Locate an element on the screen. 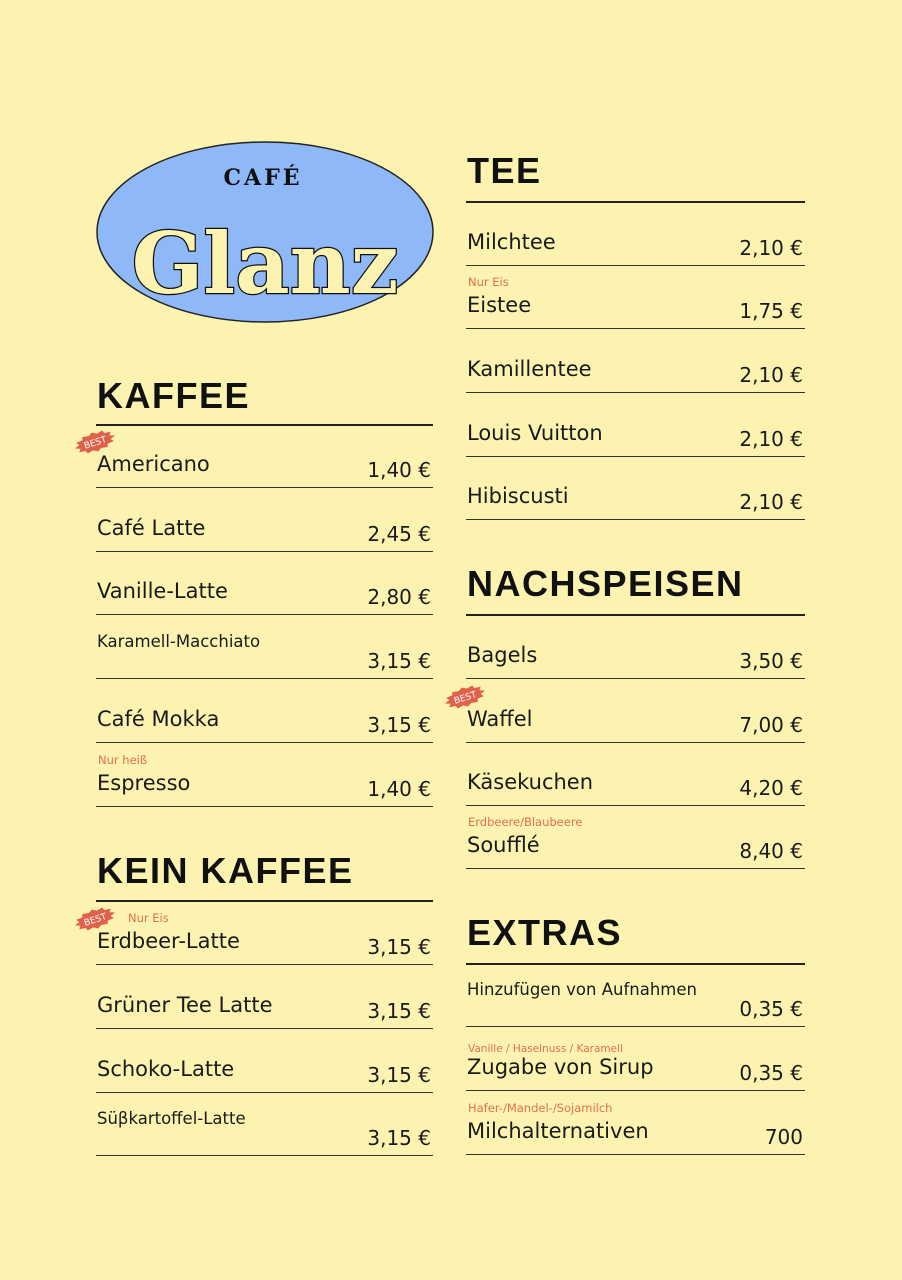 This screenshot has height=1280, width=902. menu-item: Soufflé 8,40 € Erdbeere/Blaubeere is located at coordinates (635, 842).